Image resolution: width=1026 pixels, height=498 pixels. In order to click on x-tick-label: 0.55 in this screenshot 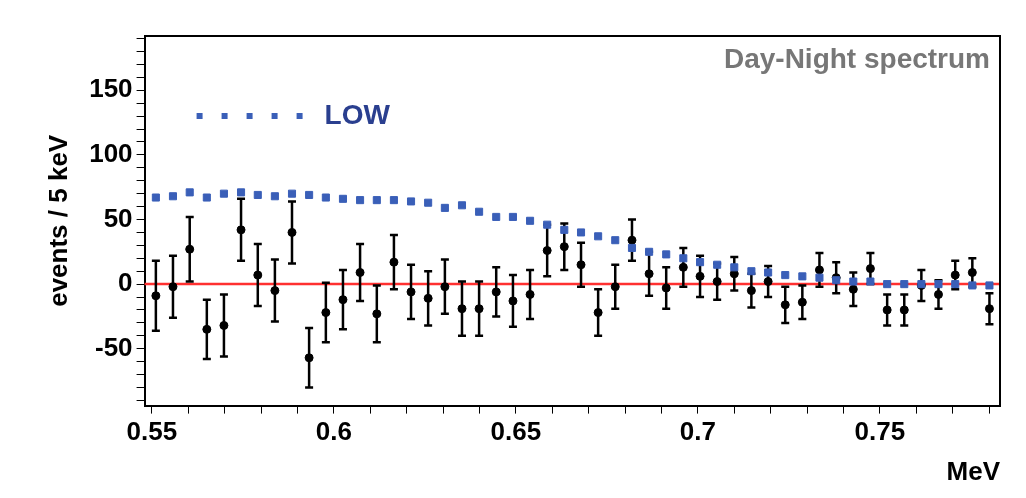, I will do `click(152, 431)`.